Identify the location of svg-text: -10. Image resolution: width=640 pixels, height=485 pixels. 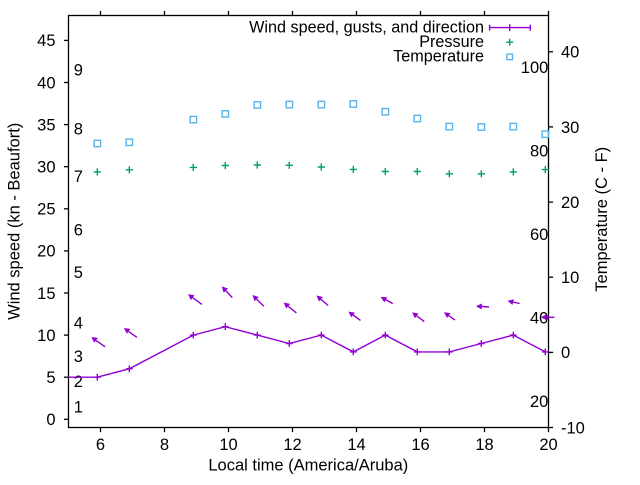
(573, 428).